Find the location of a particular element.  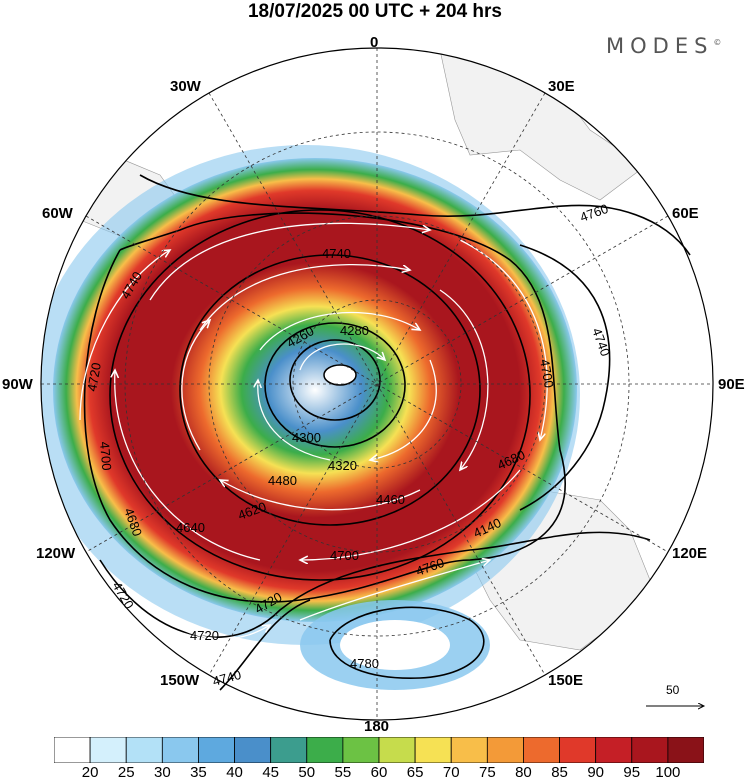

contour-label: 4480 is located at coordinates (282, 480).